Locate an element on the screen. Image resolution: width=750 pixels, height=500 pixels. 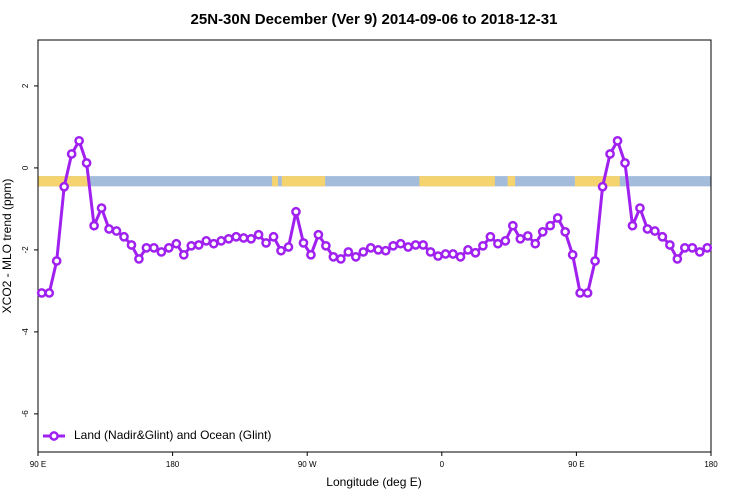
y-axis-label: XCO2 - MLO trend (ppm) is located at coordinates (7, 246).